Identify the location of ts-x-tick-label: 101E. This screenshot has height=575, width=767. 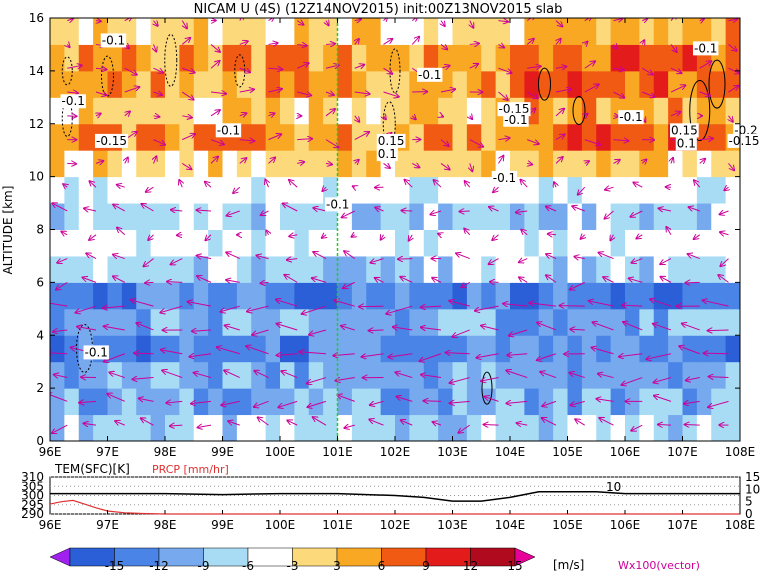
(337, 525).